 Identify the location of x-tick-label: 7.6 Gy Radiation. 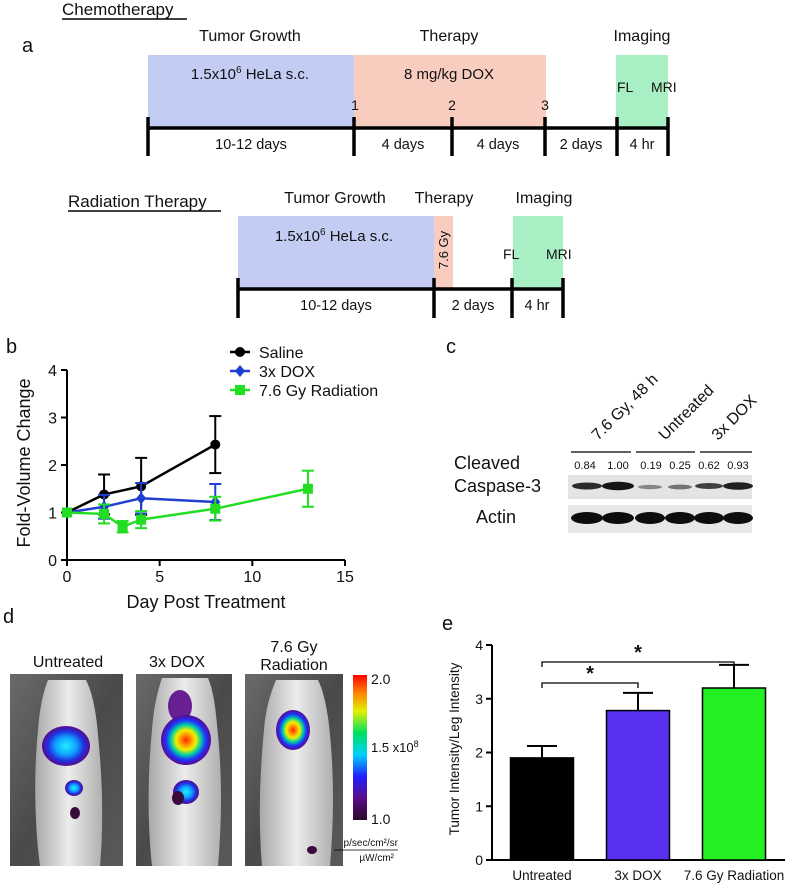
(734, 875).